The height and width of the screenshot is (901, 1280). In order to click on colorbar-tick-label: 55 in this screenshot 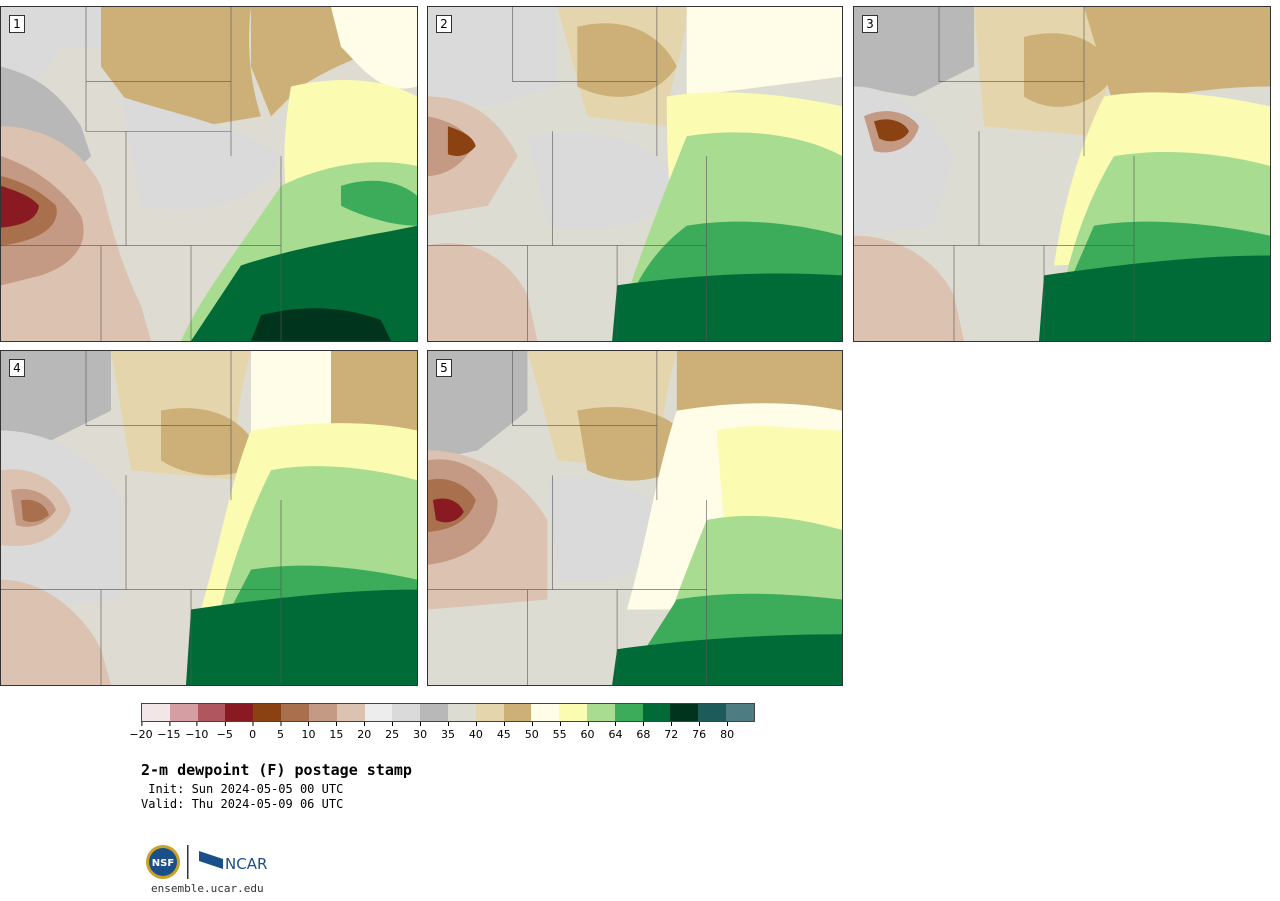, I will do `click(559, 731)`.